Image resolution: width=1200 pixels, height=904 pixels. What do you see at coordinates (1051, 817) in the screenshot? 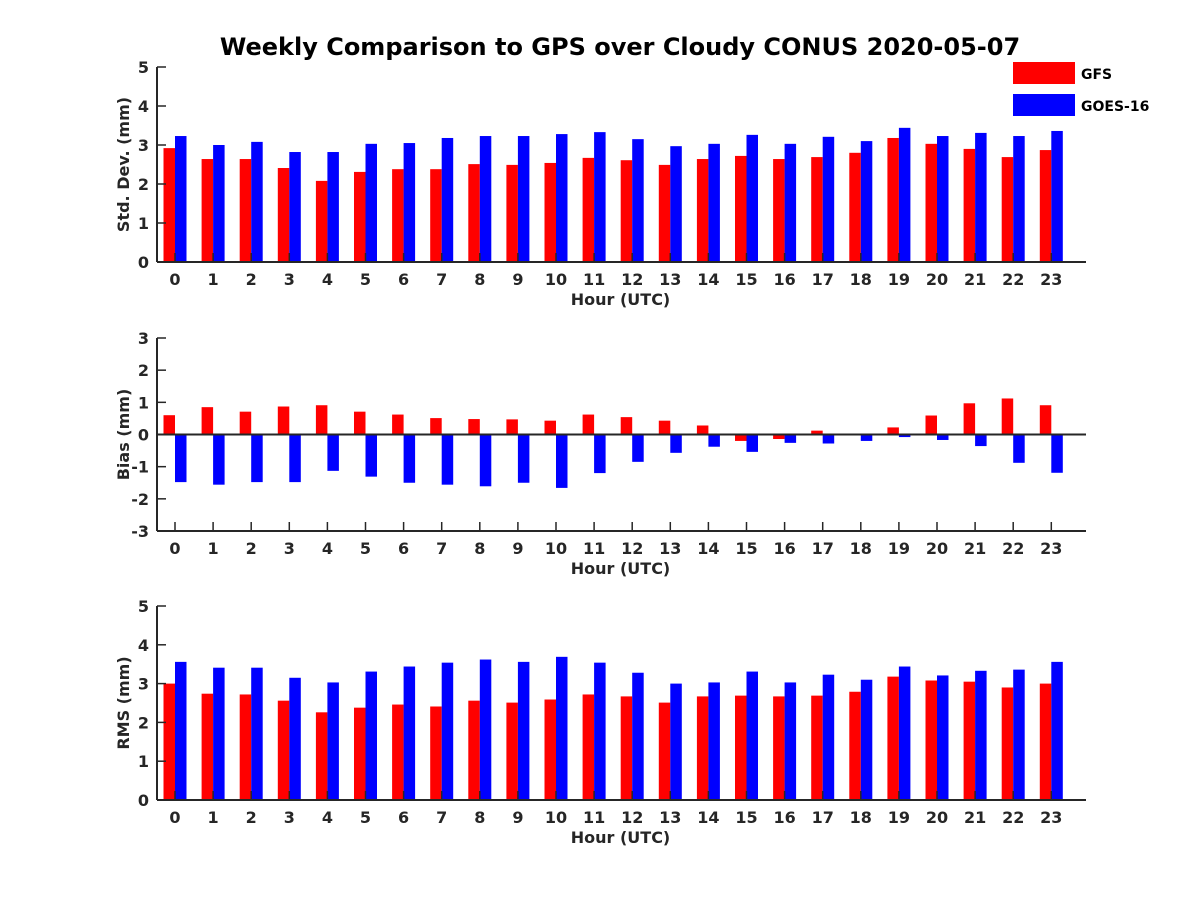
I see `x-tick-label: 23` at bounding box center [1051, 817].